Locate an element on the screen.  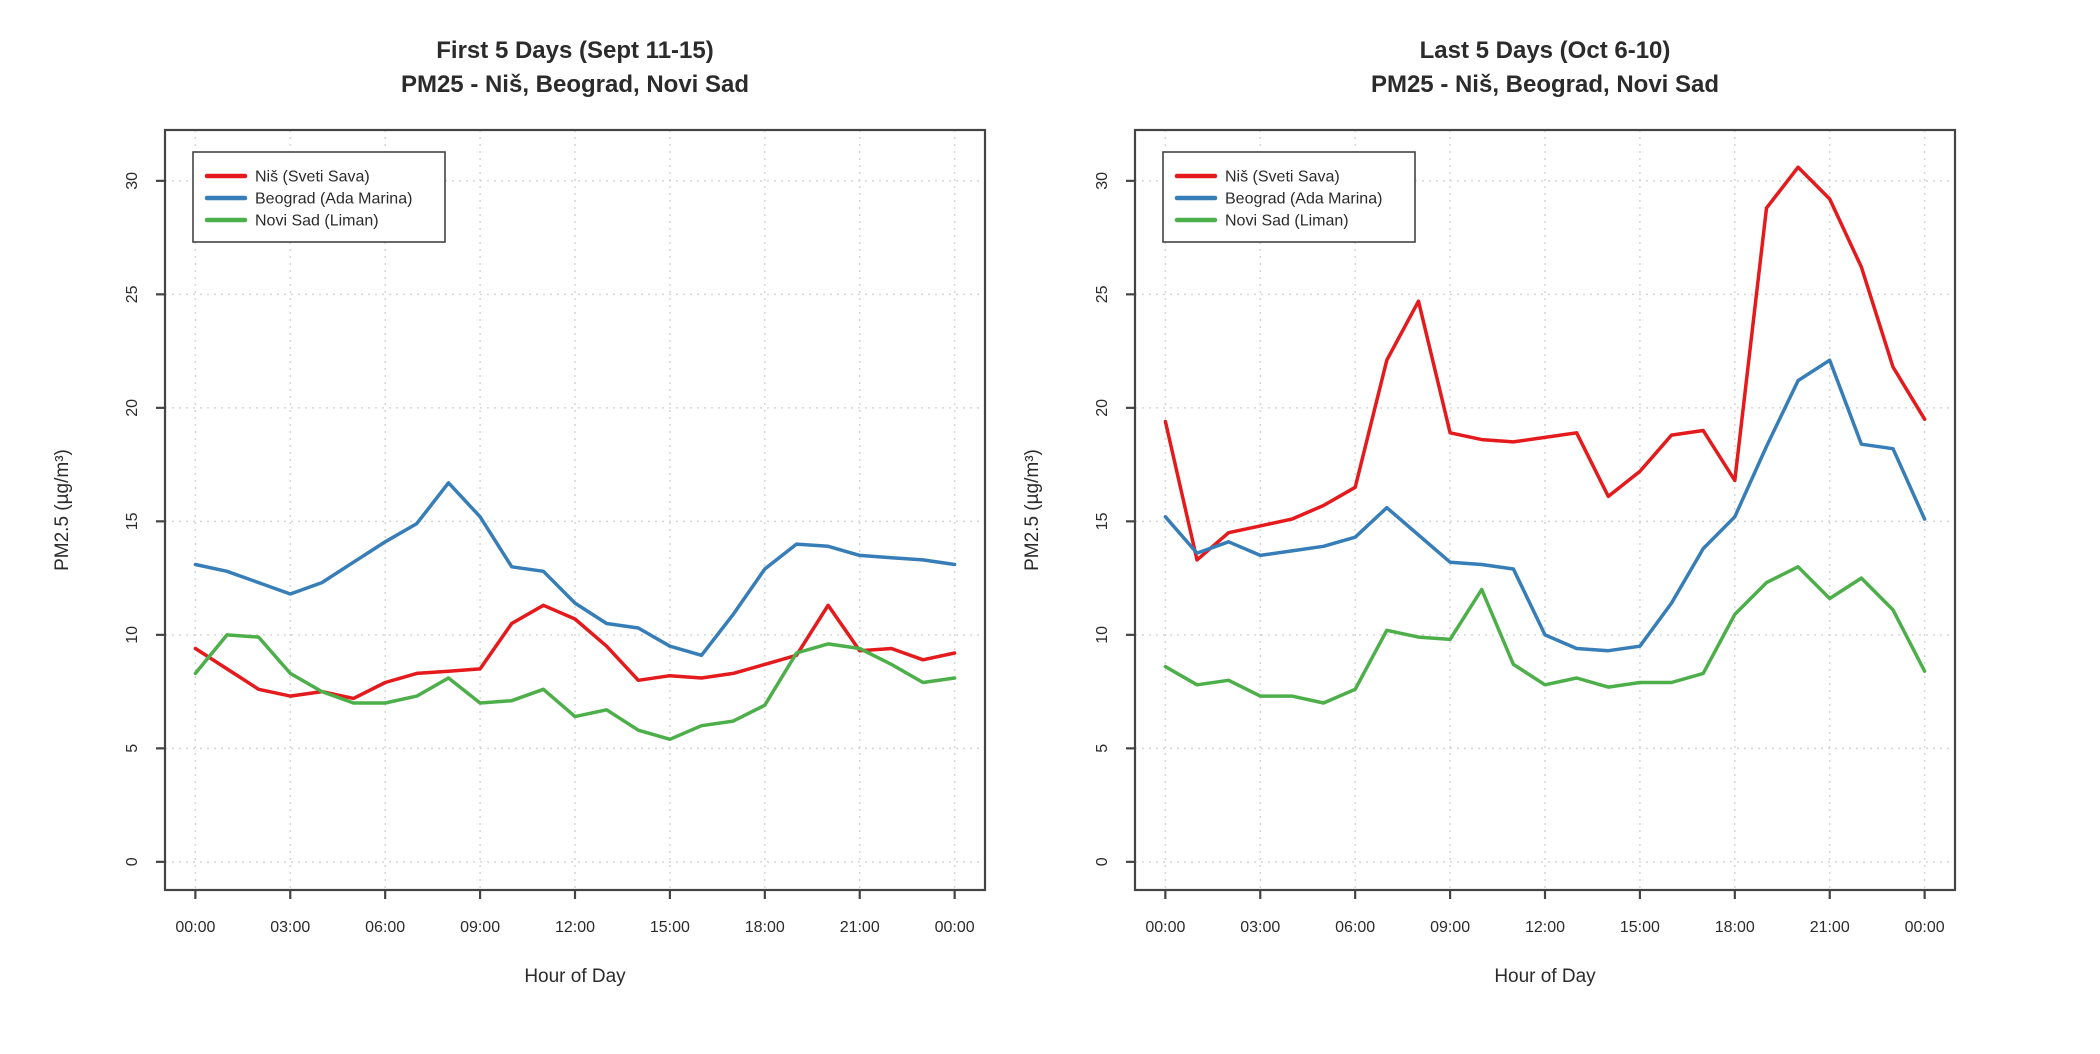
chart-title-line1: First 5 Days (Sept 11-15) is located at coordinates (574, 50).